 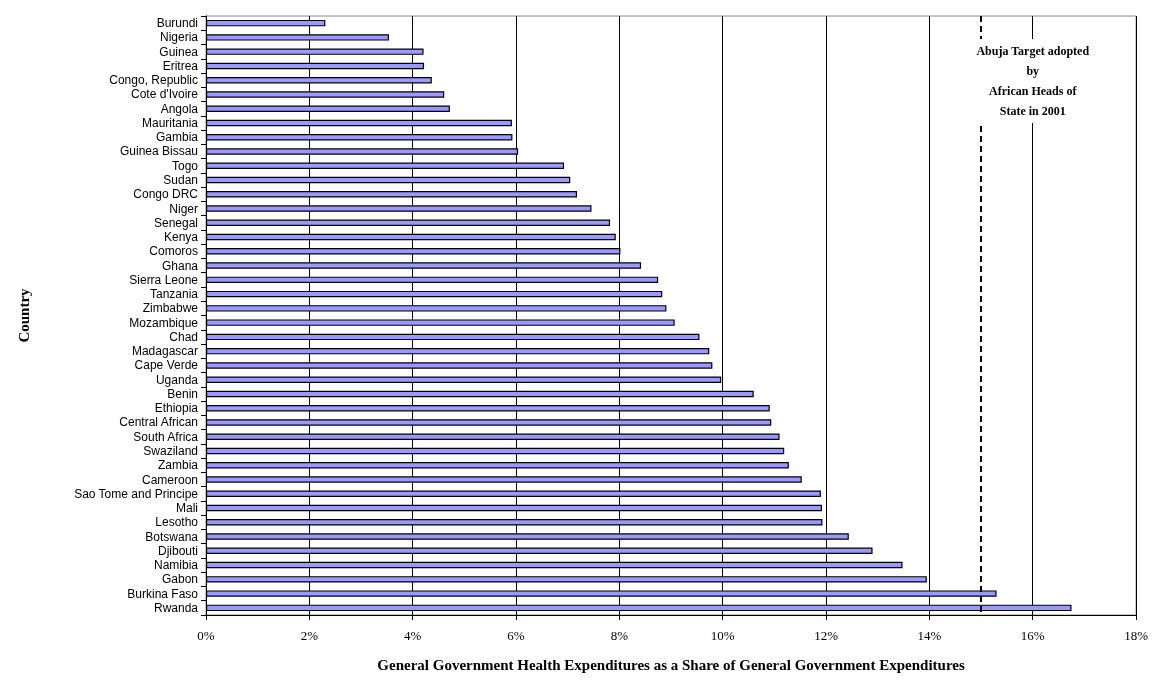 What do you see at coordinates (177, 379) in the screenshot?
I see `y-tick-label: Uganda` at bounding box center [177, 379].